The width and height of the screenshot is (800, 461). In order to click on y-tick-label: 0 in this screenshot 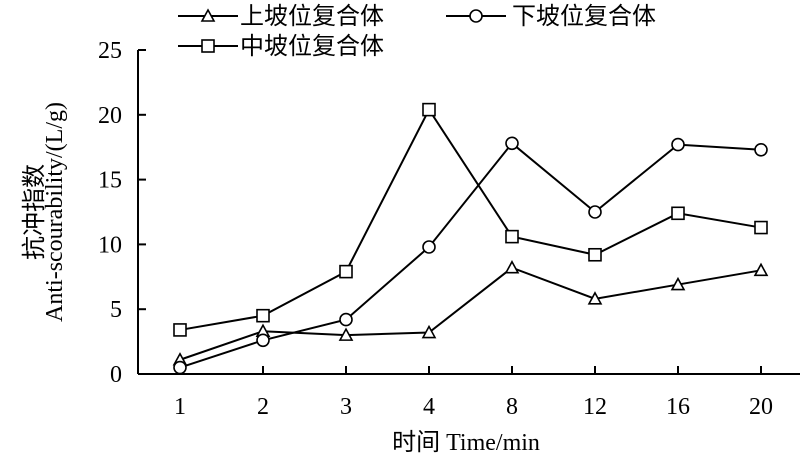, I will do `click(116, 375)`.